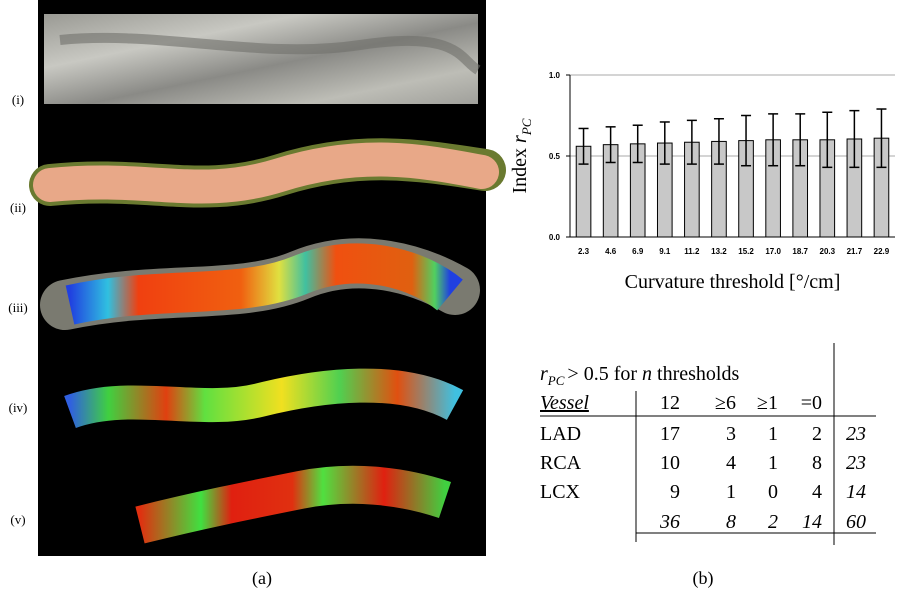  What do you see at coordinates (262, 578) in the screenshot?
I see `caption-a: (a)` at bounding box center [262, 578].